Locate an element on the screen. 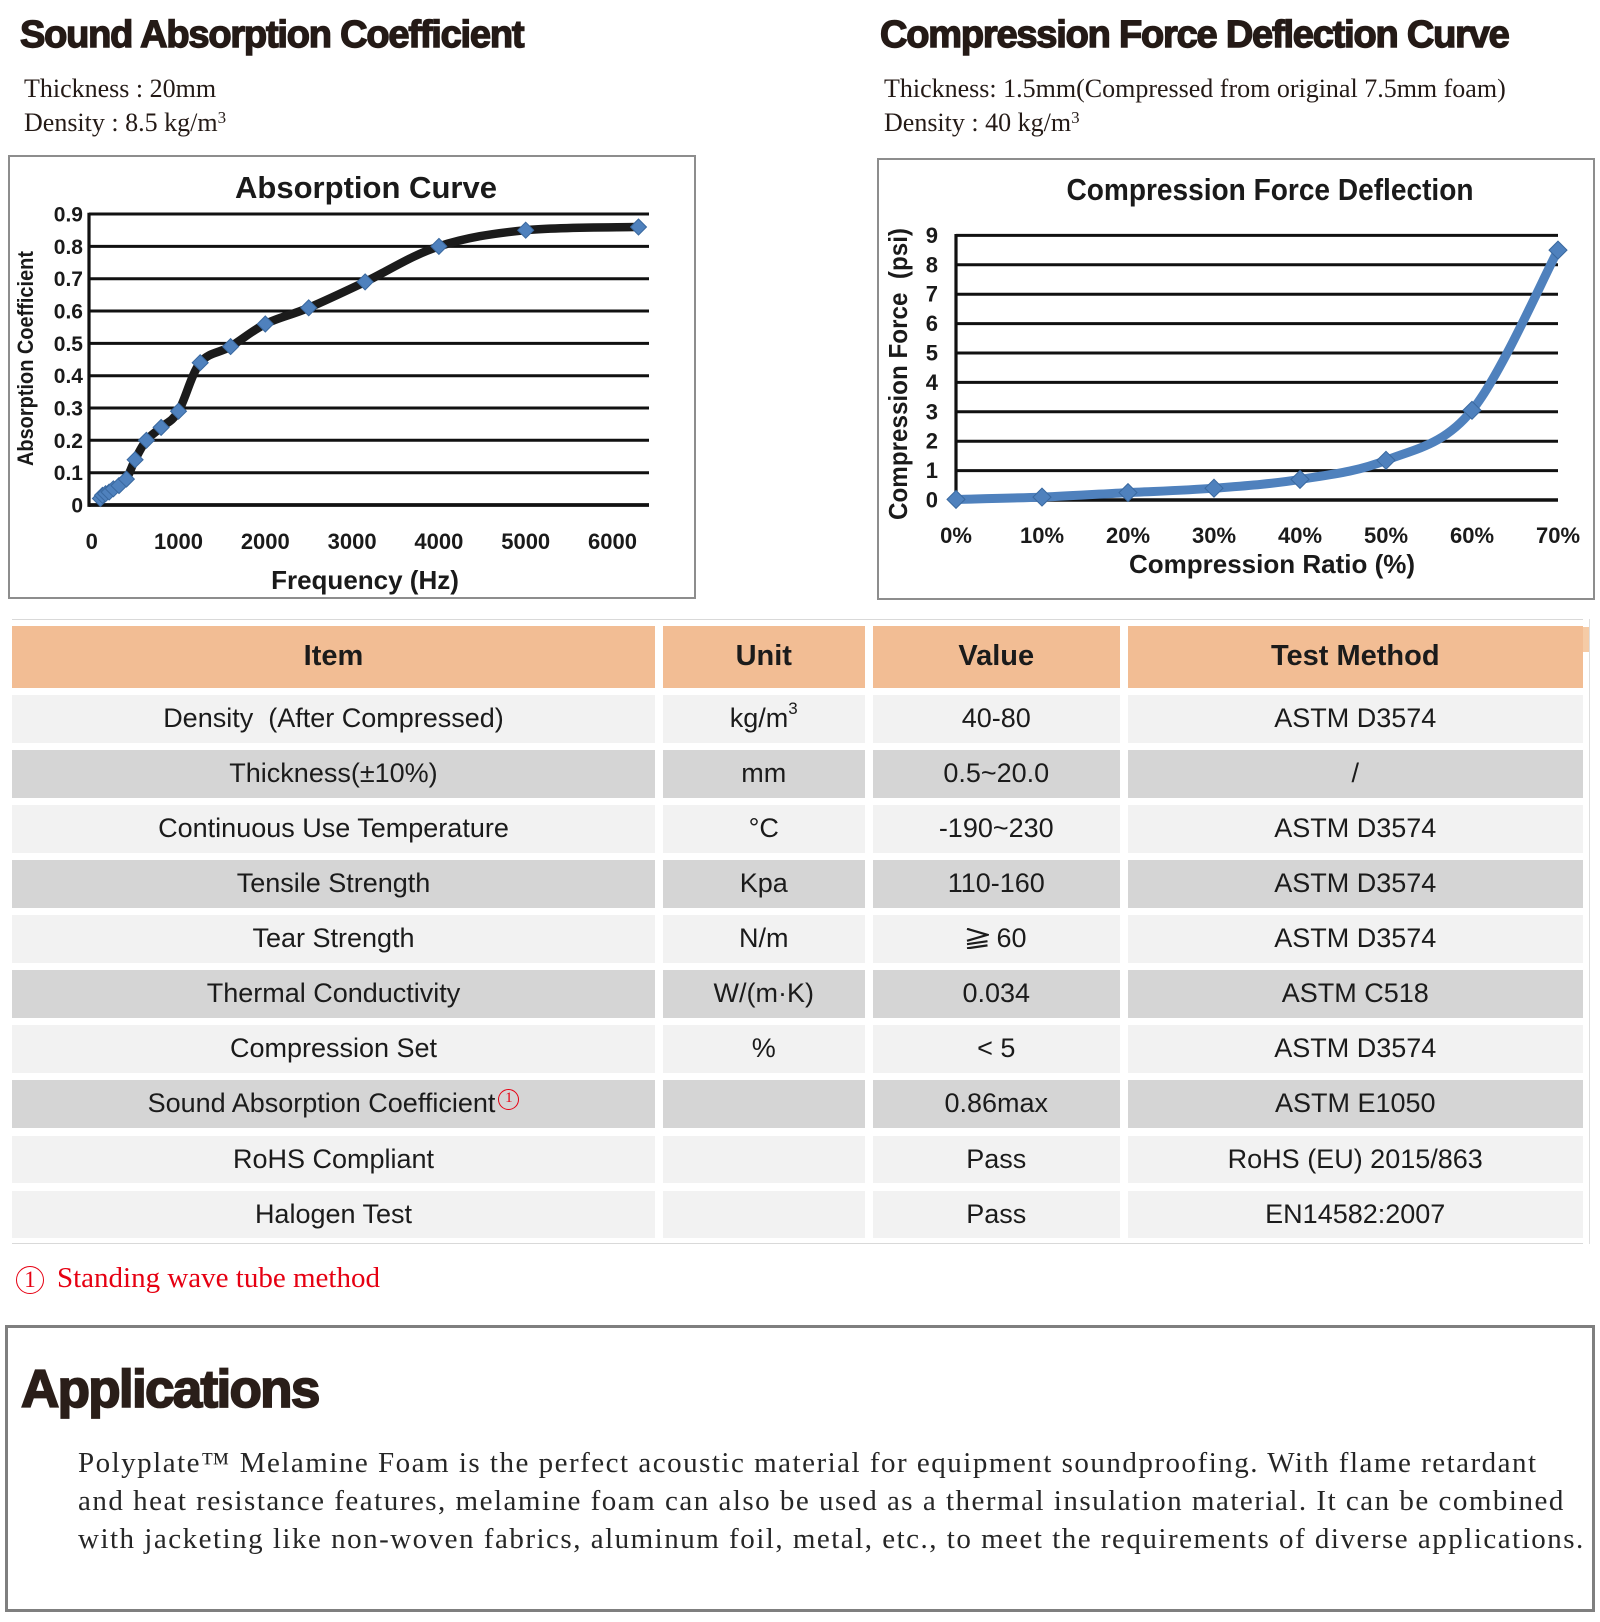 Image resolution: width=1600 pixels, height=1622 pixels. svg-text: 1000 is located at coordinates (178, 541).